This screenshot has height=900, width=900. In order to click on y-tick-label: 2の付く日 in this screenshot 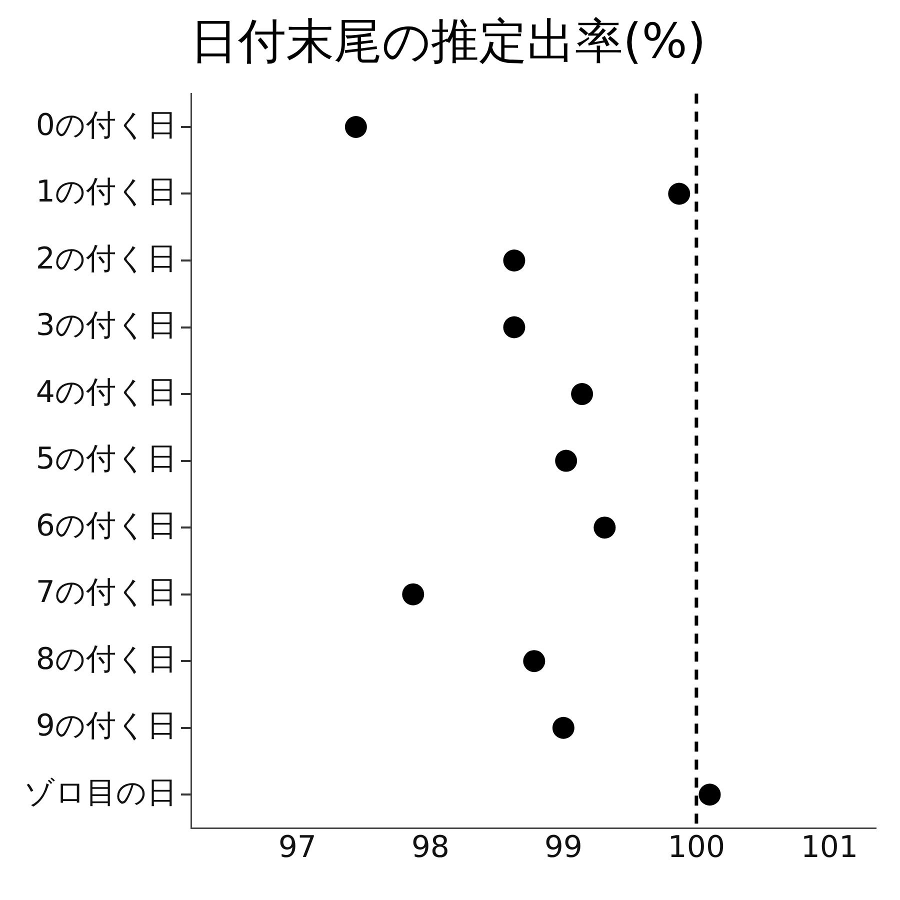, I will do `click(106, 258)`.